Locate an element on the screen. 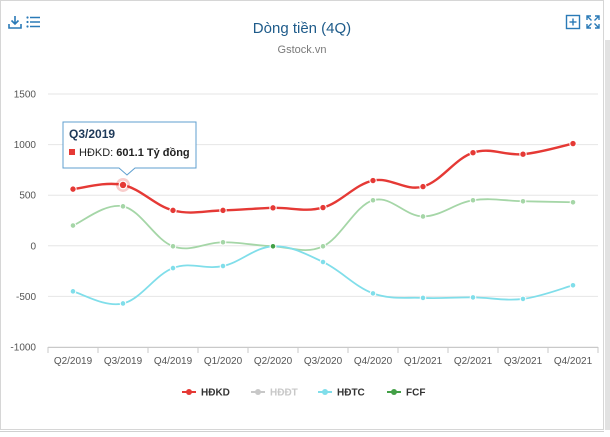 Image resolution: width=610 pixels, height=437 pixels. tooltip-title: Q3/2019 is located at coordinates (92, 134).